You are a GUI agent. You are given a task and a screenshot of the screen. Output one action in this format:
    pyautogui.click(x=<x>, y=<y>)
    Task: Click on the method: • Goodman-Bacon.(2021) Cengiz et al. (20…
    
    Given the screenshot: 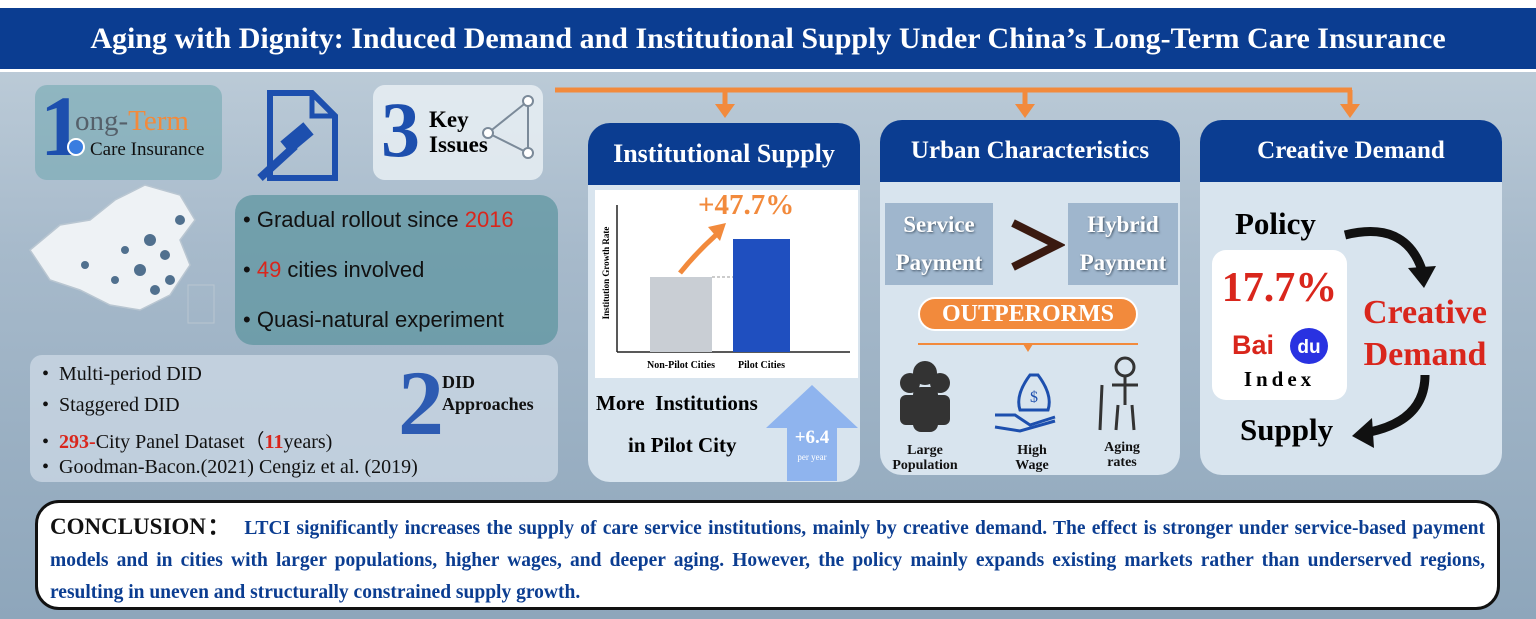 What is the action you would take?
    pyautogui.click(x=230, y=467)
    